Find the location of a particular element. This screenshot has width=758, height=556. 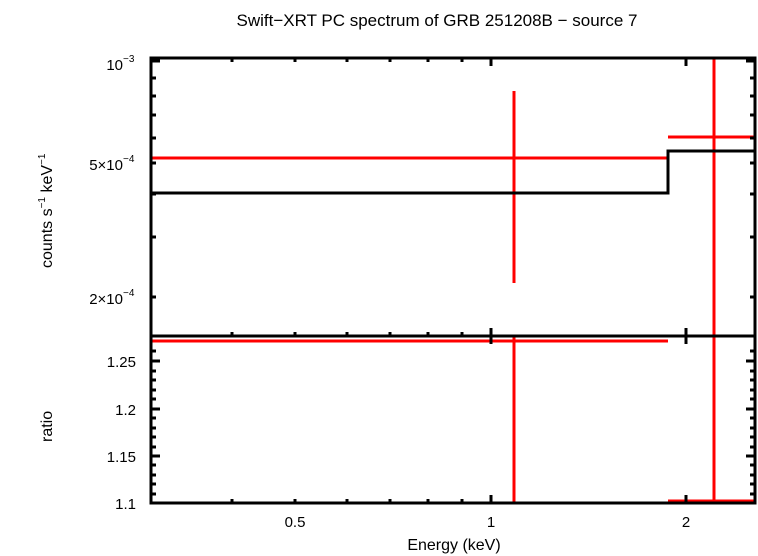

ytick-label-1.15: 1.15 is located at coordinates (121, 457).